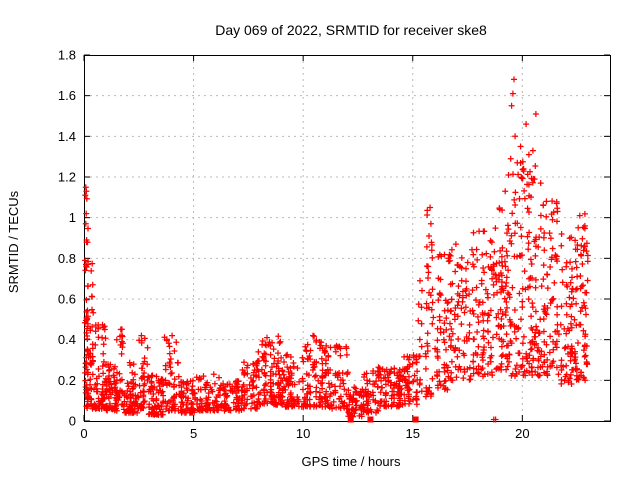 The height and width of the screenshot is (480, 640). What do you see at coordinates (67, 95) in the screenshot?
I see `y-tick-label: 1.6` at bounding box center [67, 95].